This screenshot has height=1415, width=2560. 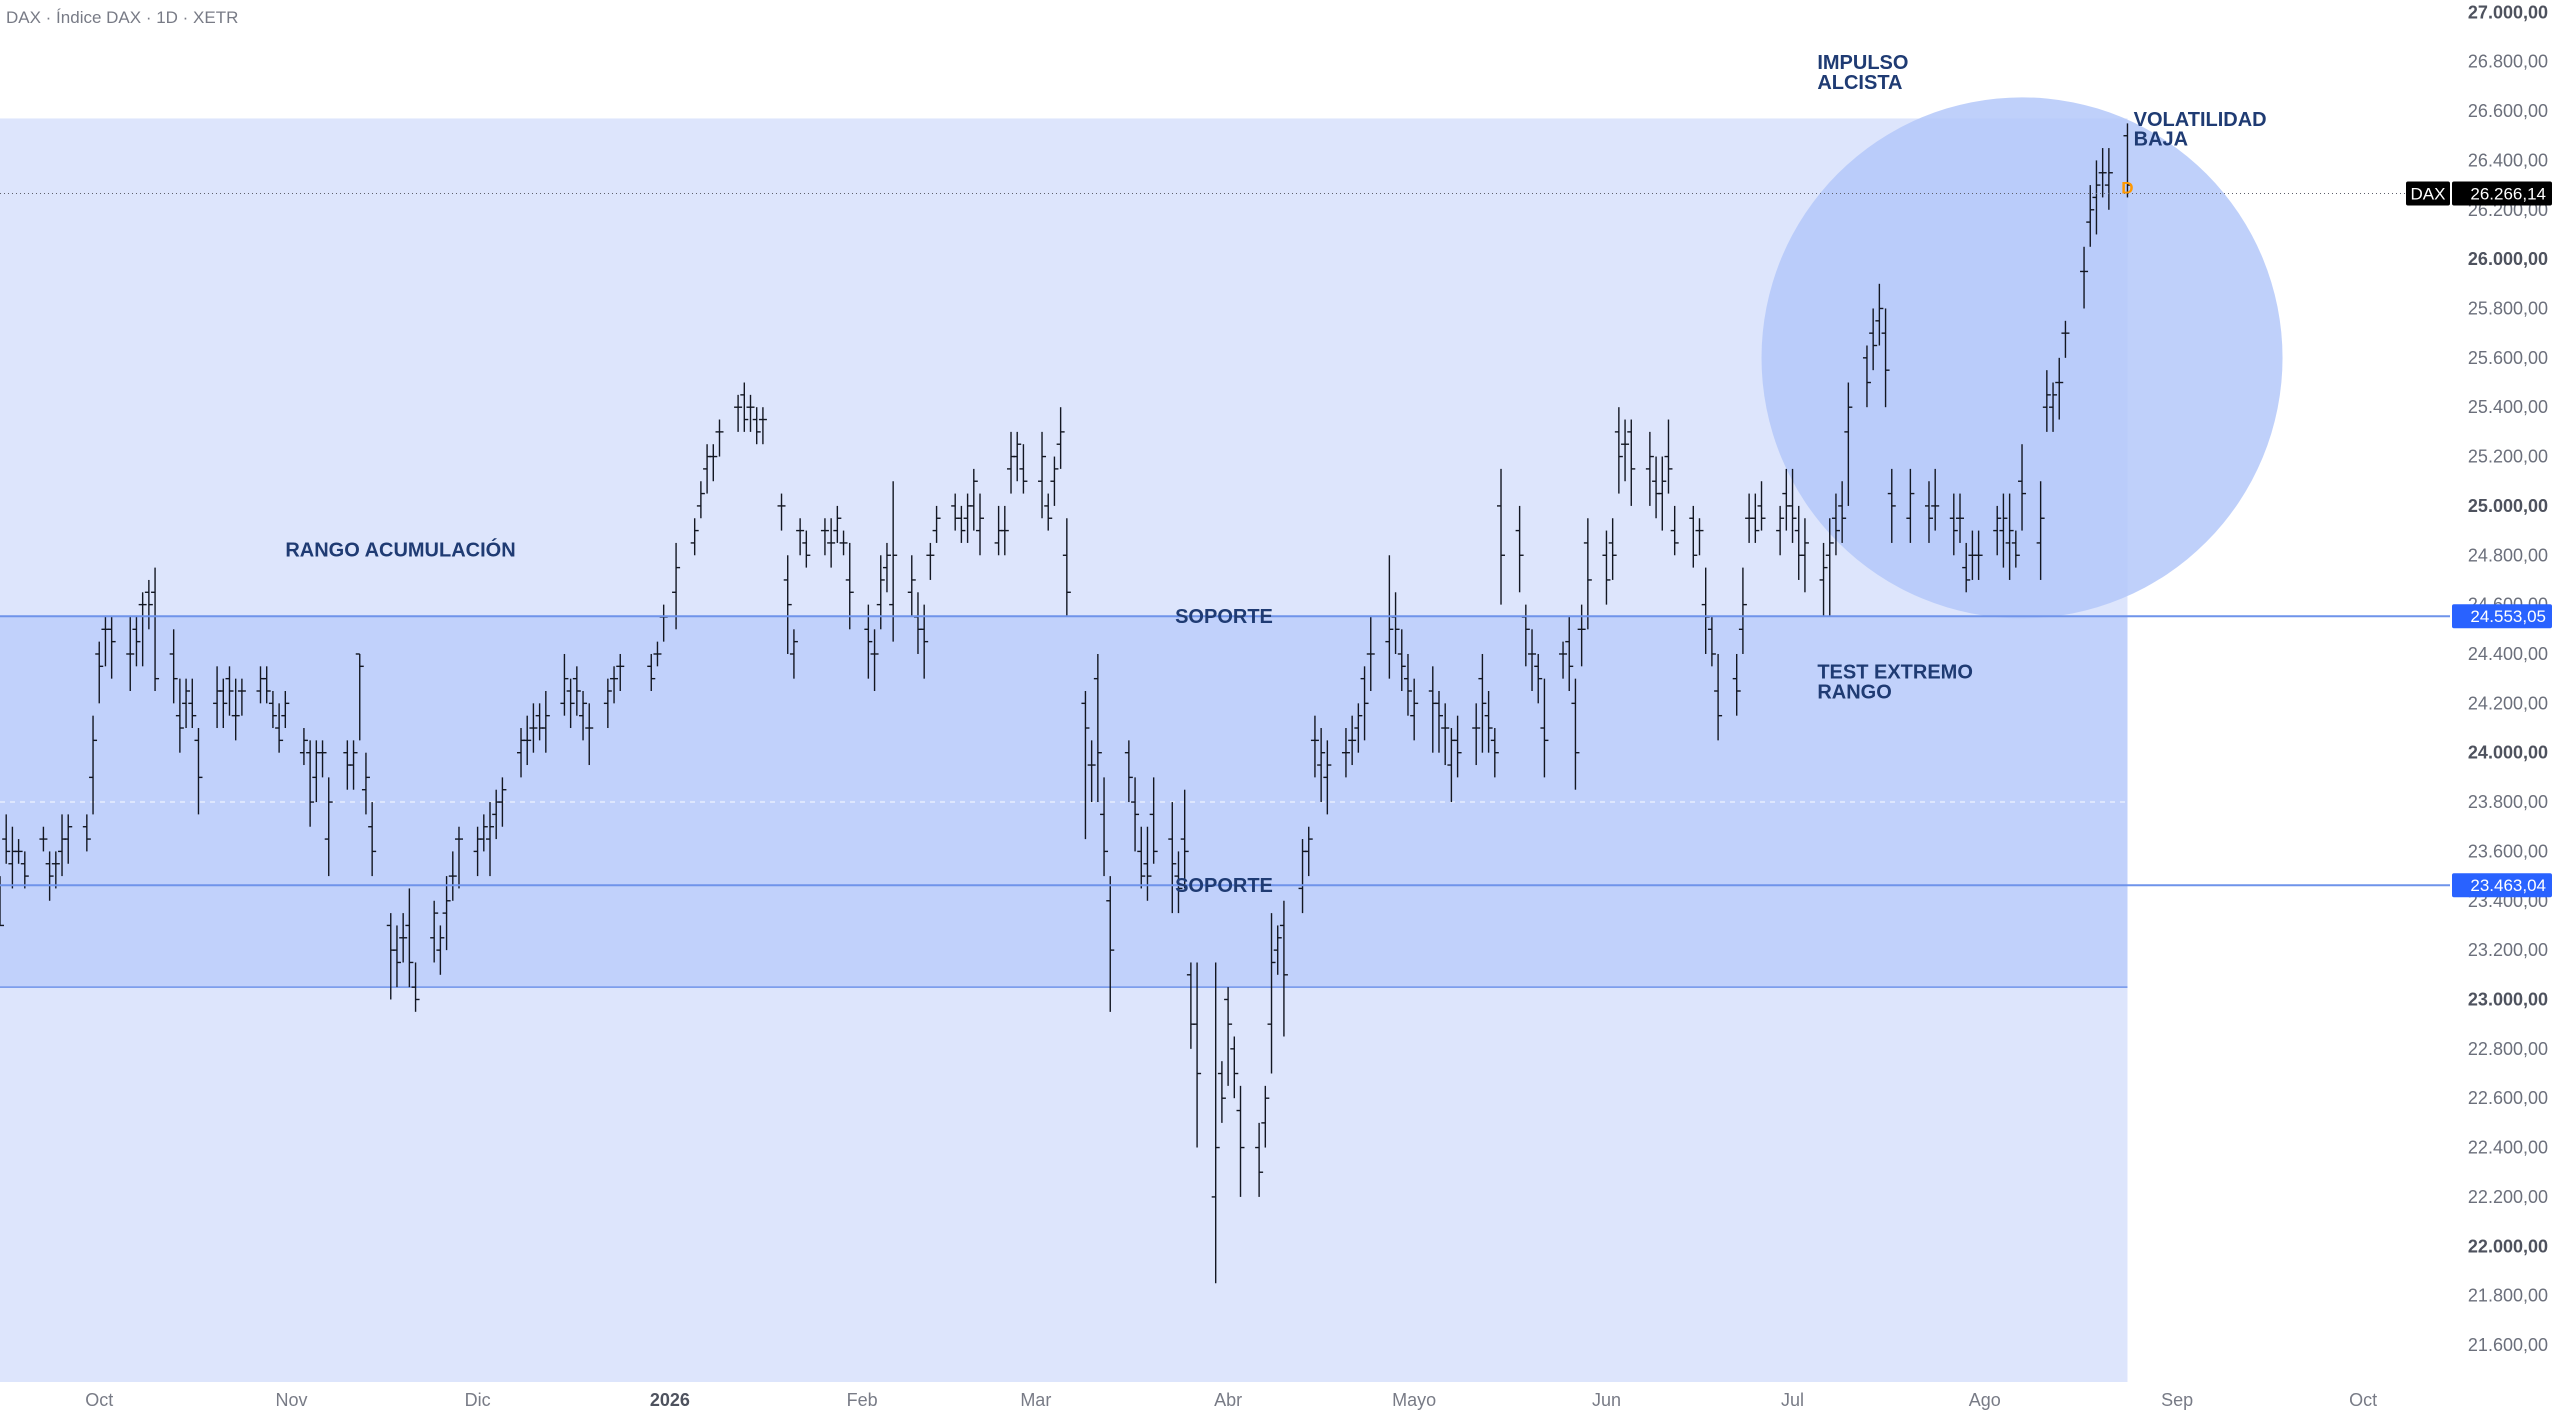 What do you see at coordinates (2508, 358) in the screenshot?
I see `price-tick-label: 25.600,00` at bounding box center [2508, 358].